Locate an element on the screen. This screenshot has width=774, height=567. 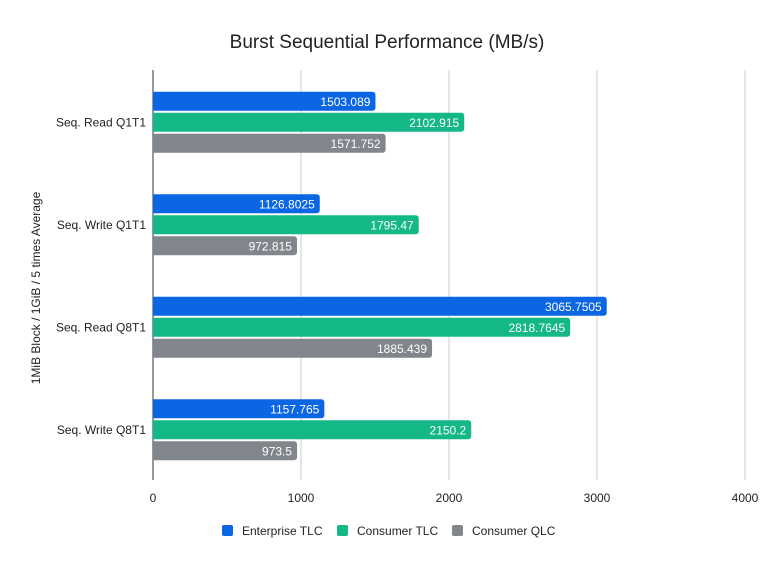
data-label: 1503.089 is located at coordinates (345, 102).